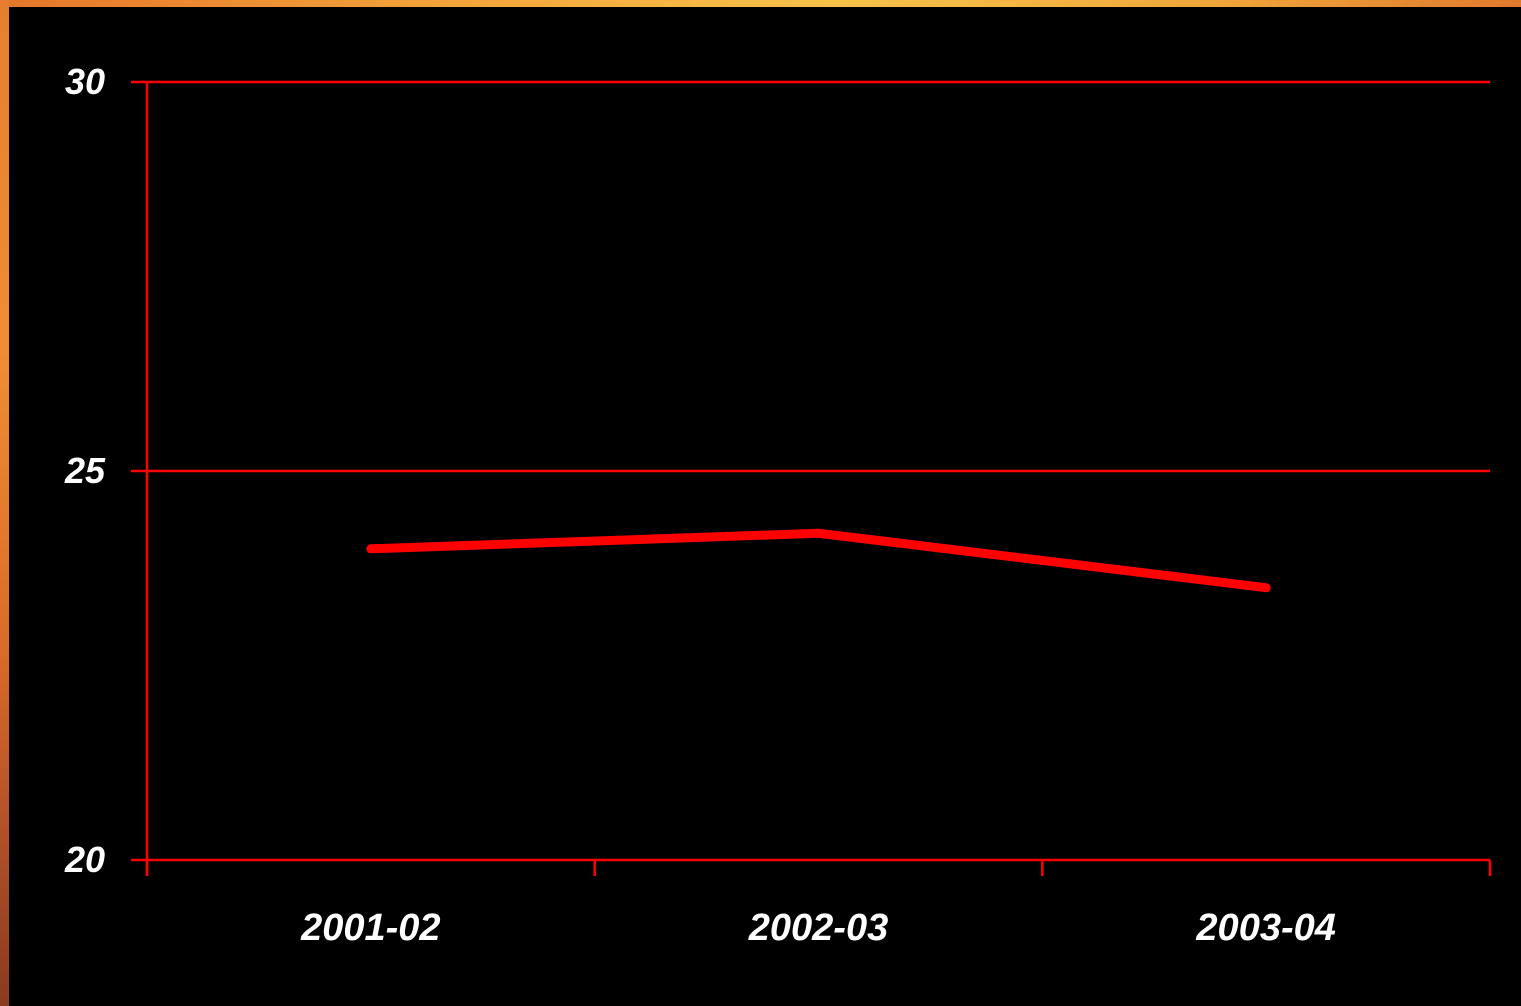 The width and height of the screenshot is (1521, 1006). I want to click on y-tick-label-30: 30, so click(85, 81).